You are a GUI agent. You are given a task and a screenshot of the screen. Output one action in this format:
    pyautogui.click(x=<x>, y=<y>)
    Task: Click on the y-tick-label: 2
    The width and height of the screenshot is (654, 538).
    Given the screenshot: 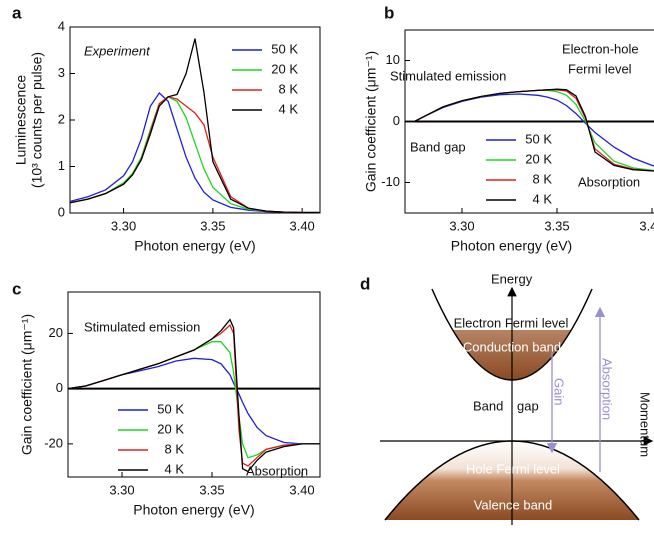 What is the action you would take?
    pyautogui.click(x=61, y=118)
    